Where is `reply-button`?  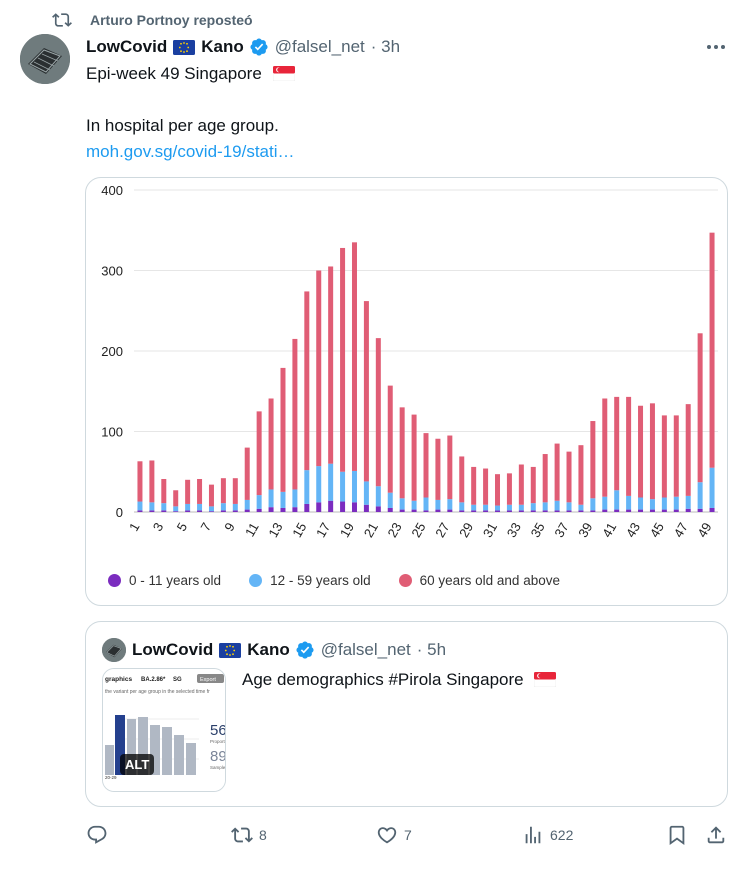
reply-button is located at coordinates (100, 835).